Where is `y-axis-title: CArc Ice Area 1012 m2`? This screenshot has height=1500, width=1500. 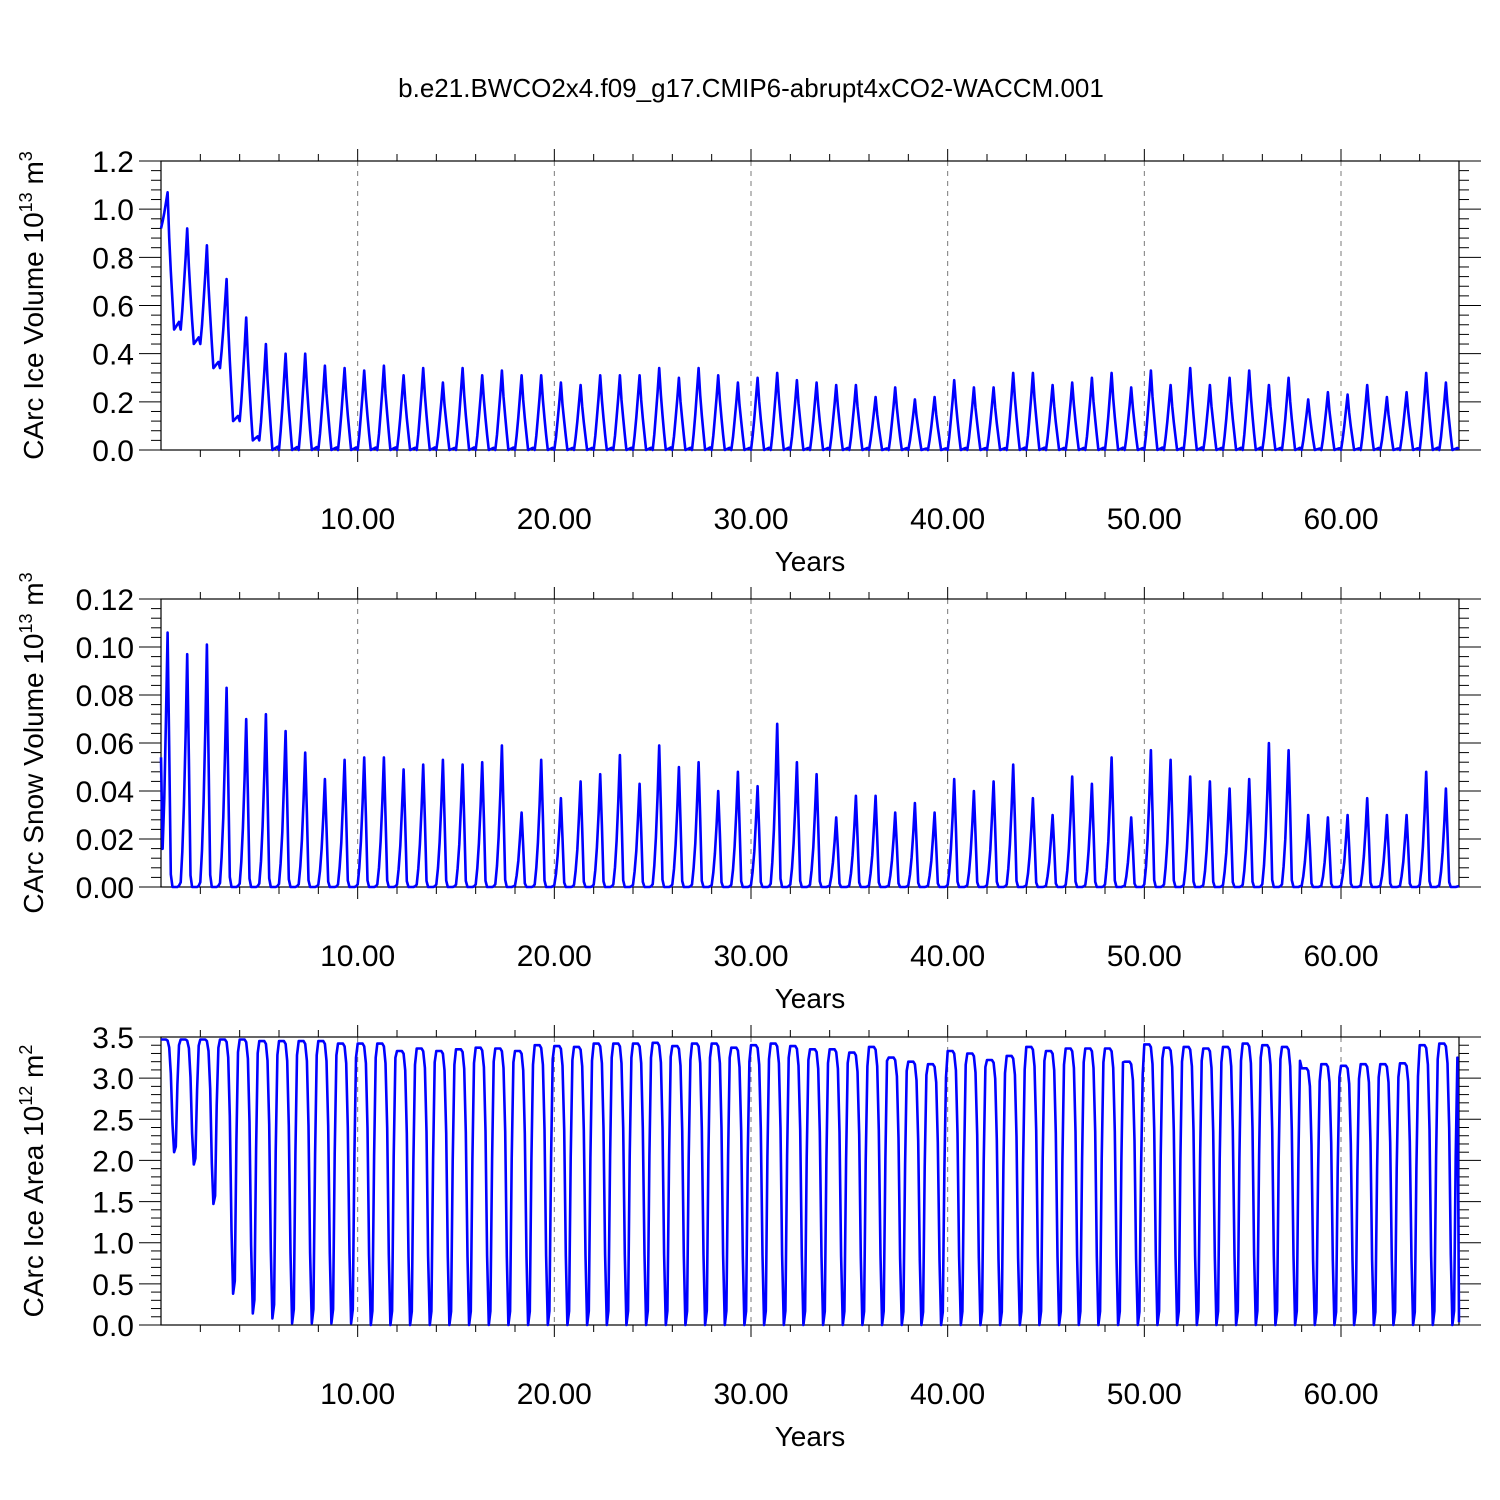 y-axis-title: CArc Ice Area 1012 m2 is located at coordinates (32, 1181).